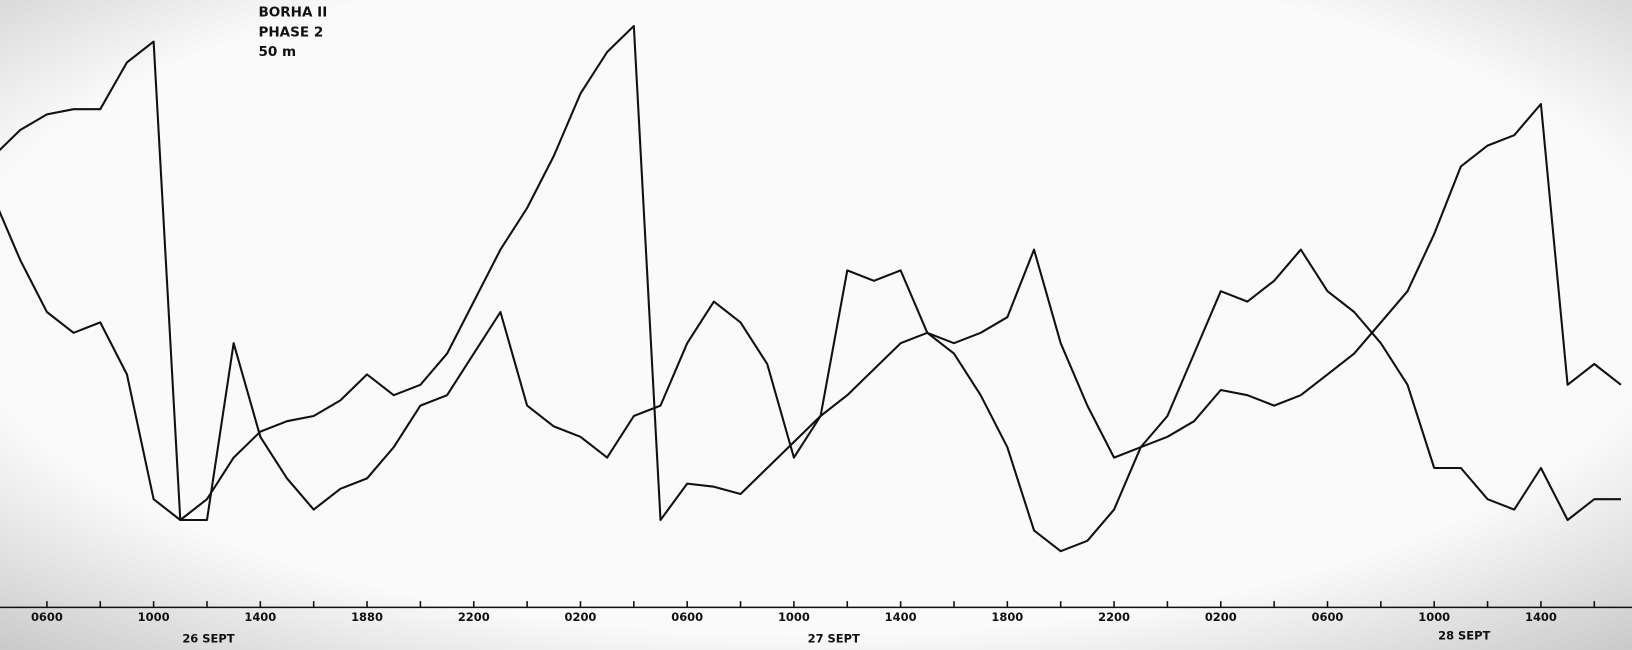 The image size is (1632, 650). I want to click on date-label: 28 SEPT, so click(1464, 636).